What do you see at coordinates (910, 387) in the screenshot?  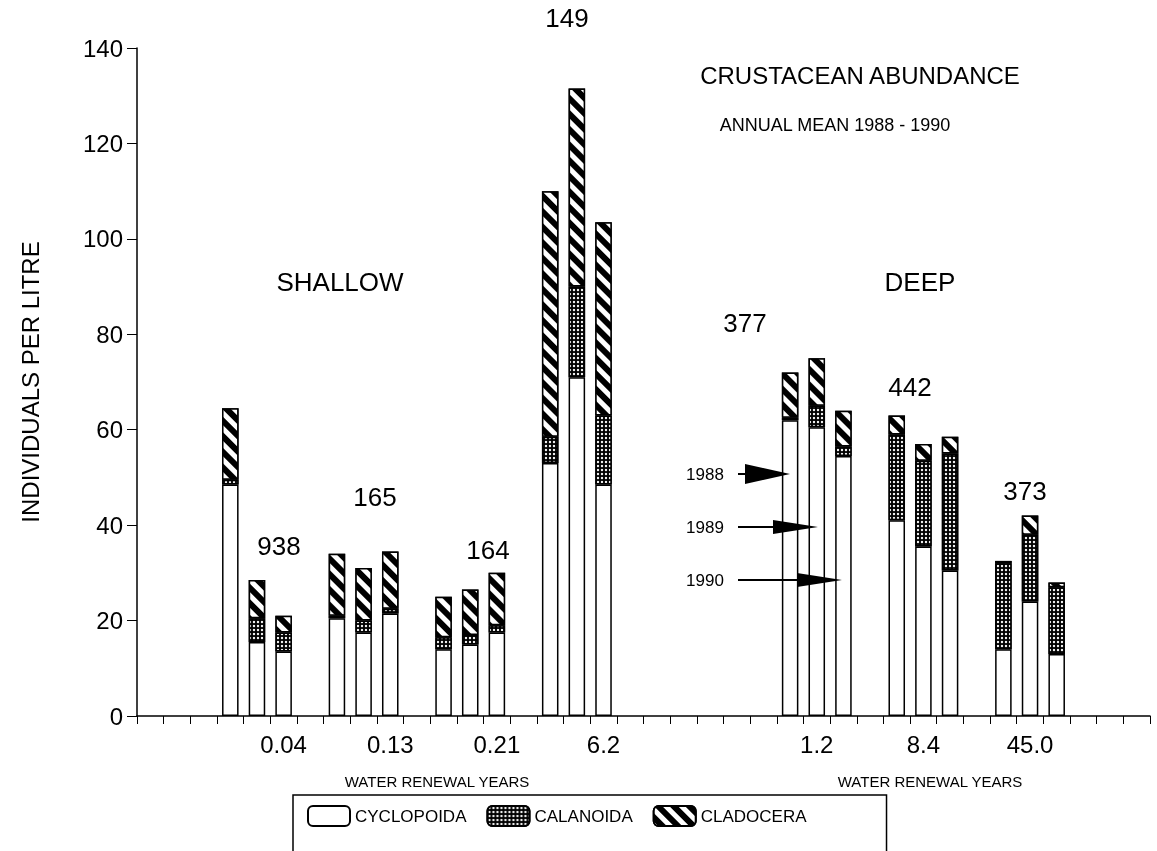 I see `annotation: 442` at bounding box center [910, 387].